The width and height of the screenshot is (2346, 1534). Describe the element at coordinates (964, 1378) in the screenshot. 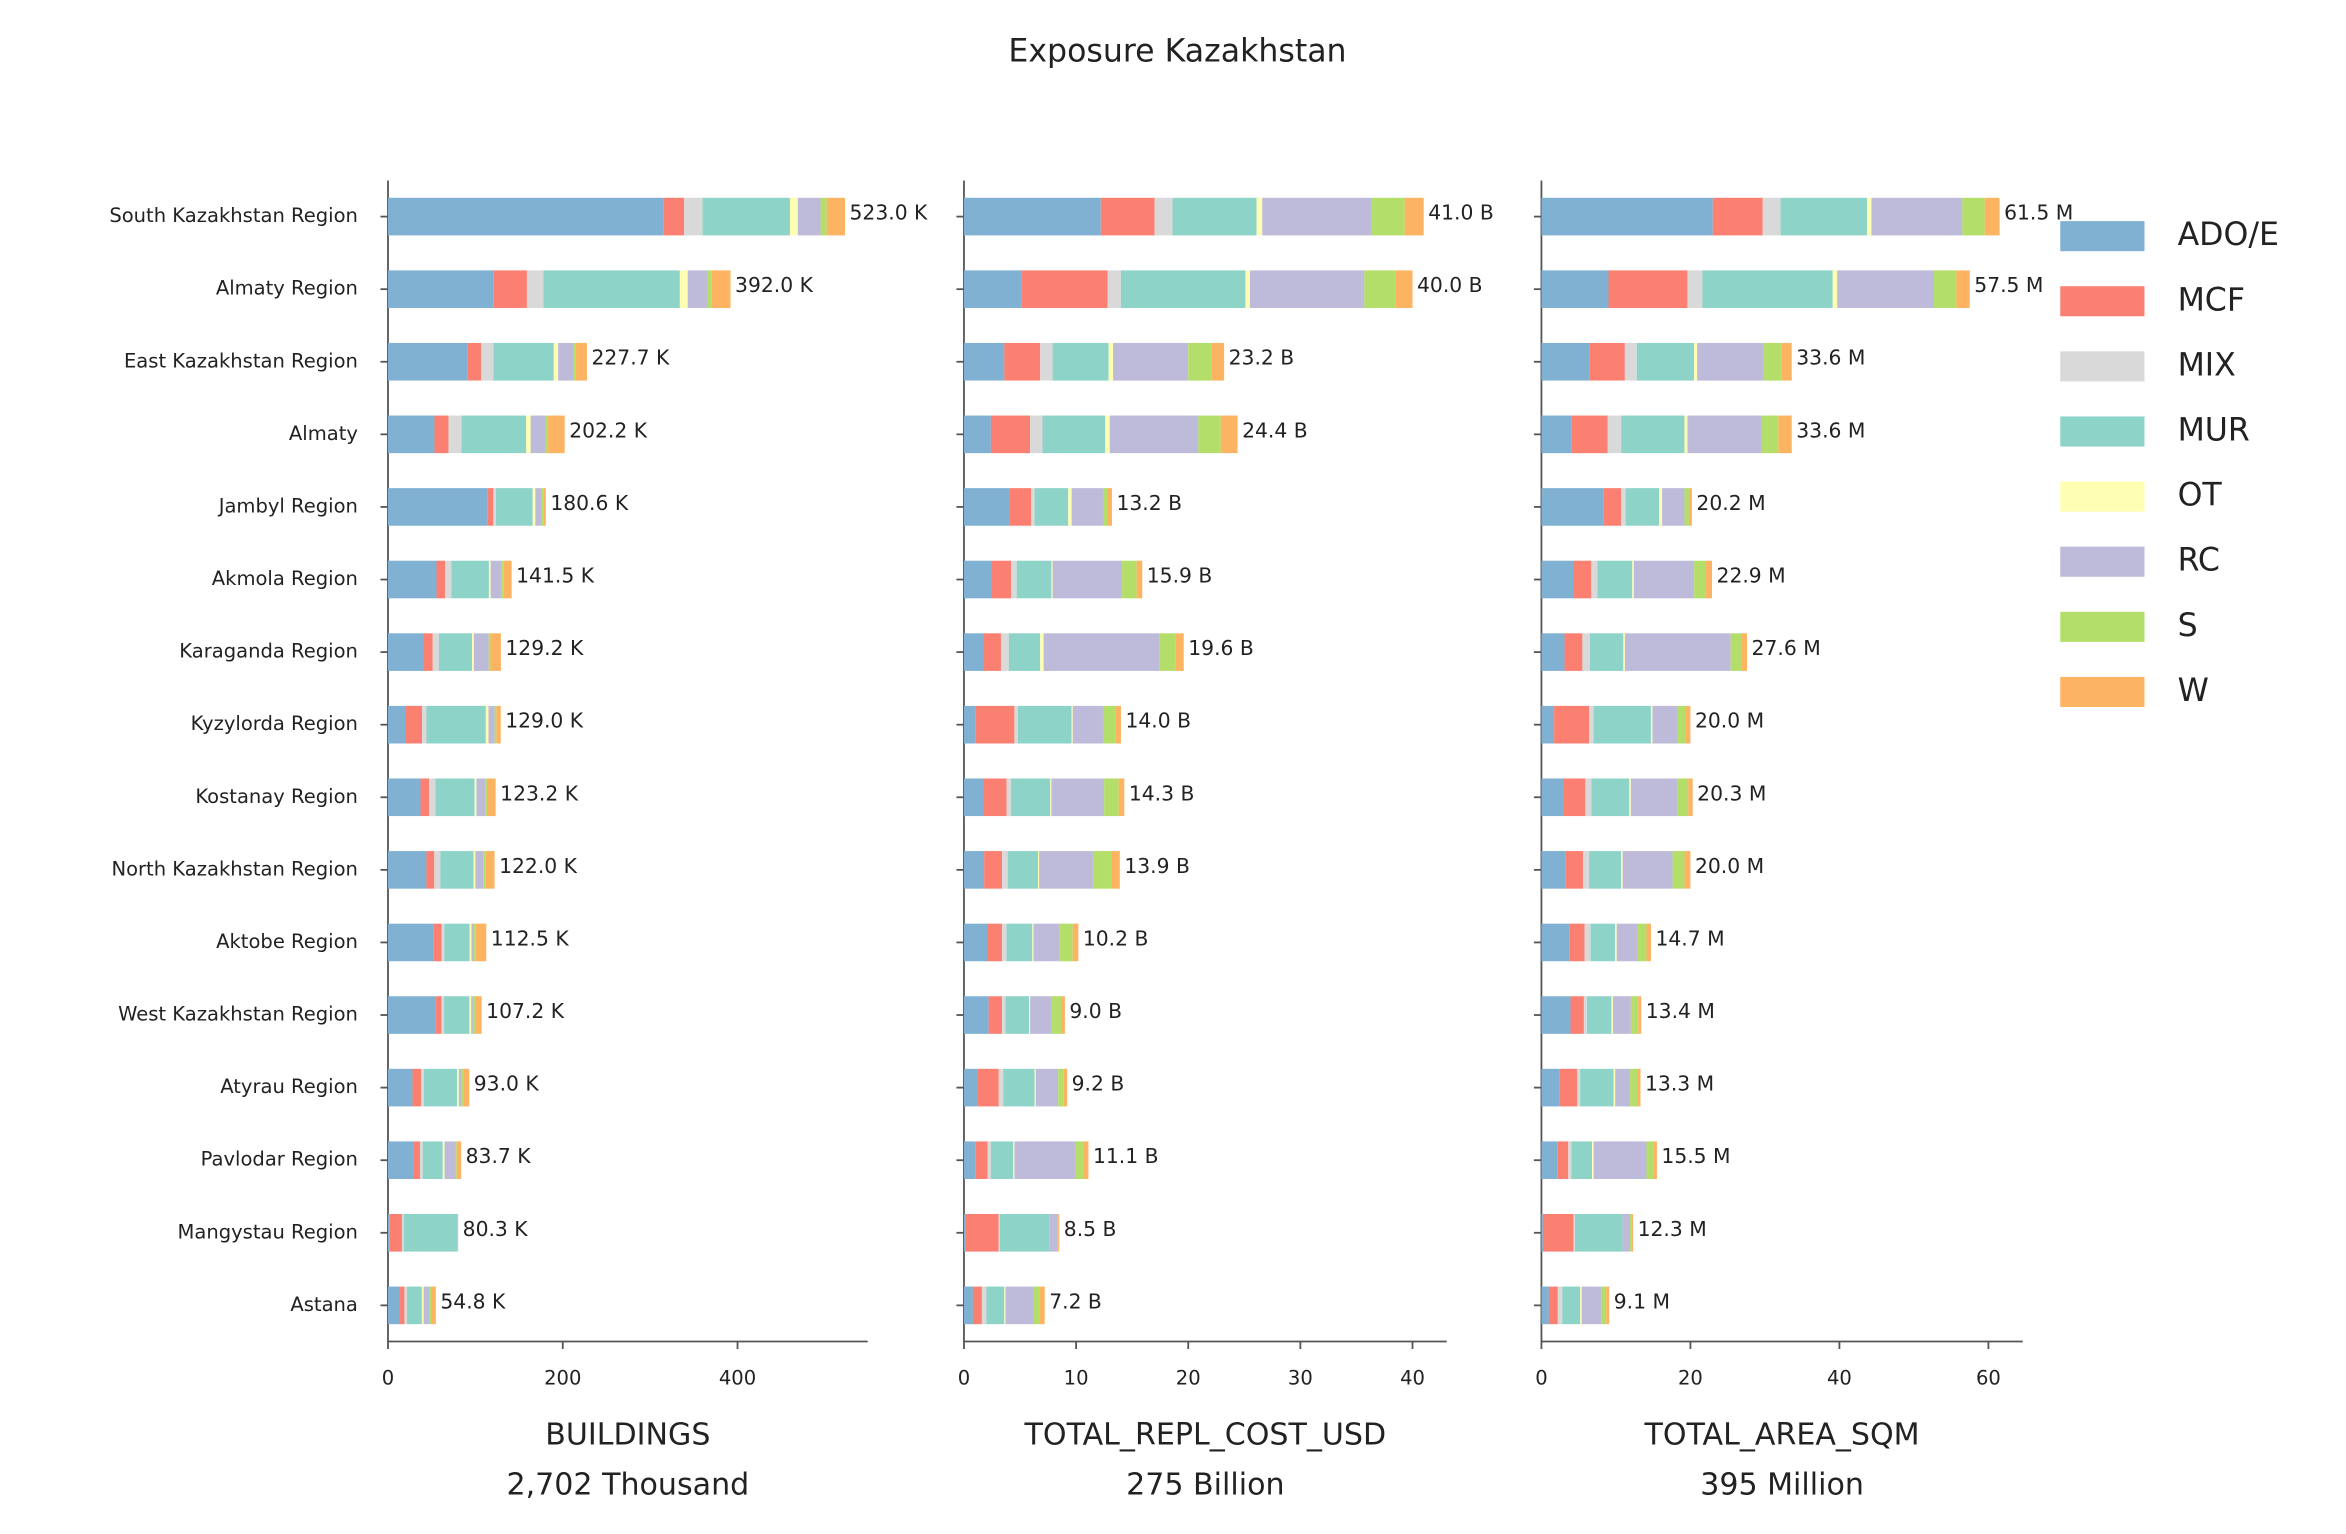

I see `x-tick-label: 0` at that location.